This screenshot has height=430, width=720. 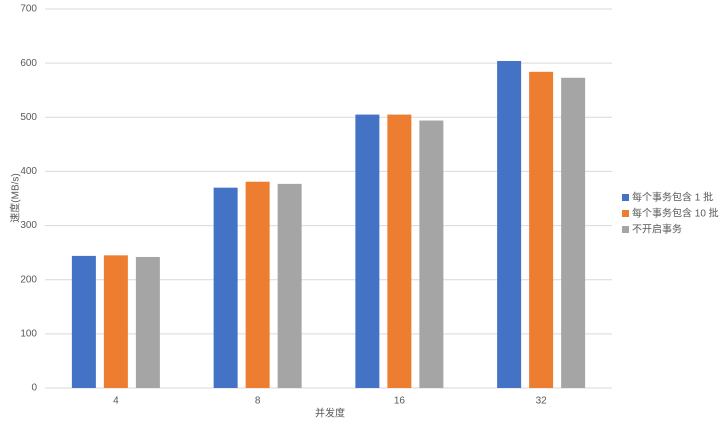 I want to click on y-tick-label: 400, so click(x=28, y=171).